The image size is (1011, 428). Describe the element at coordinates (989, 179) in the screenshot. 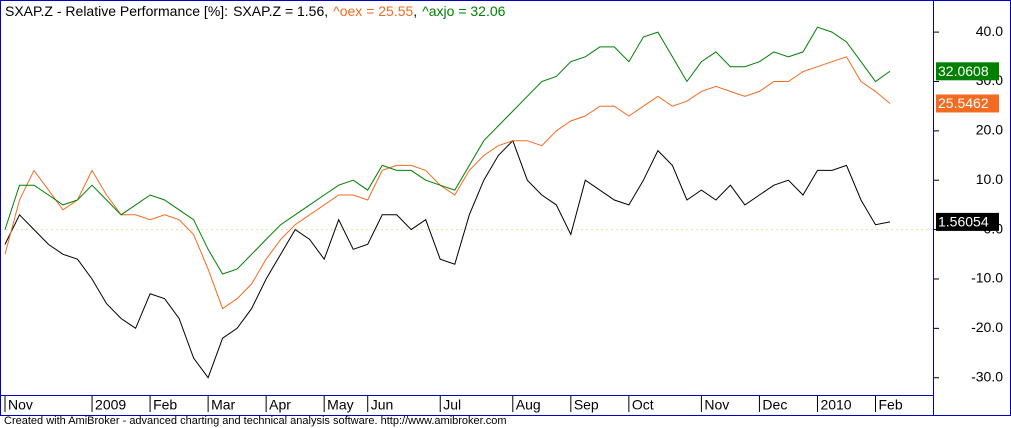

I see `y-tick-label: 10.0` at that location.